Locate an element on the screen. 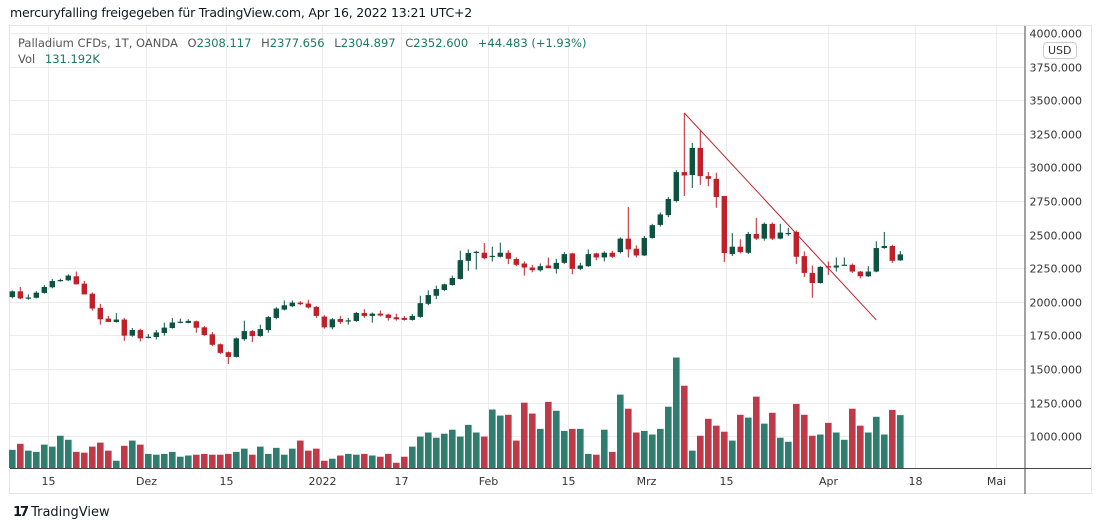  price-tick-label: 2000.000 is located at coordinates (1056, 303).